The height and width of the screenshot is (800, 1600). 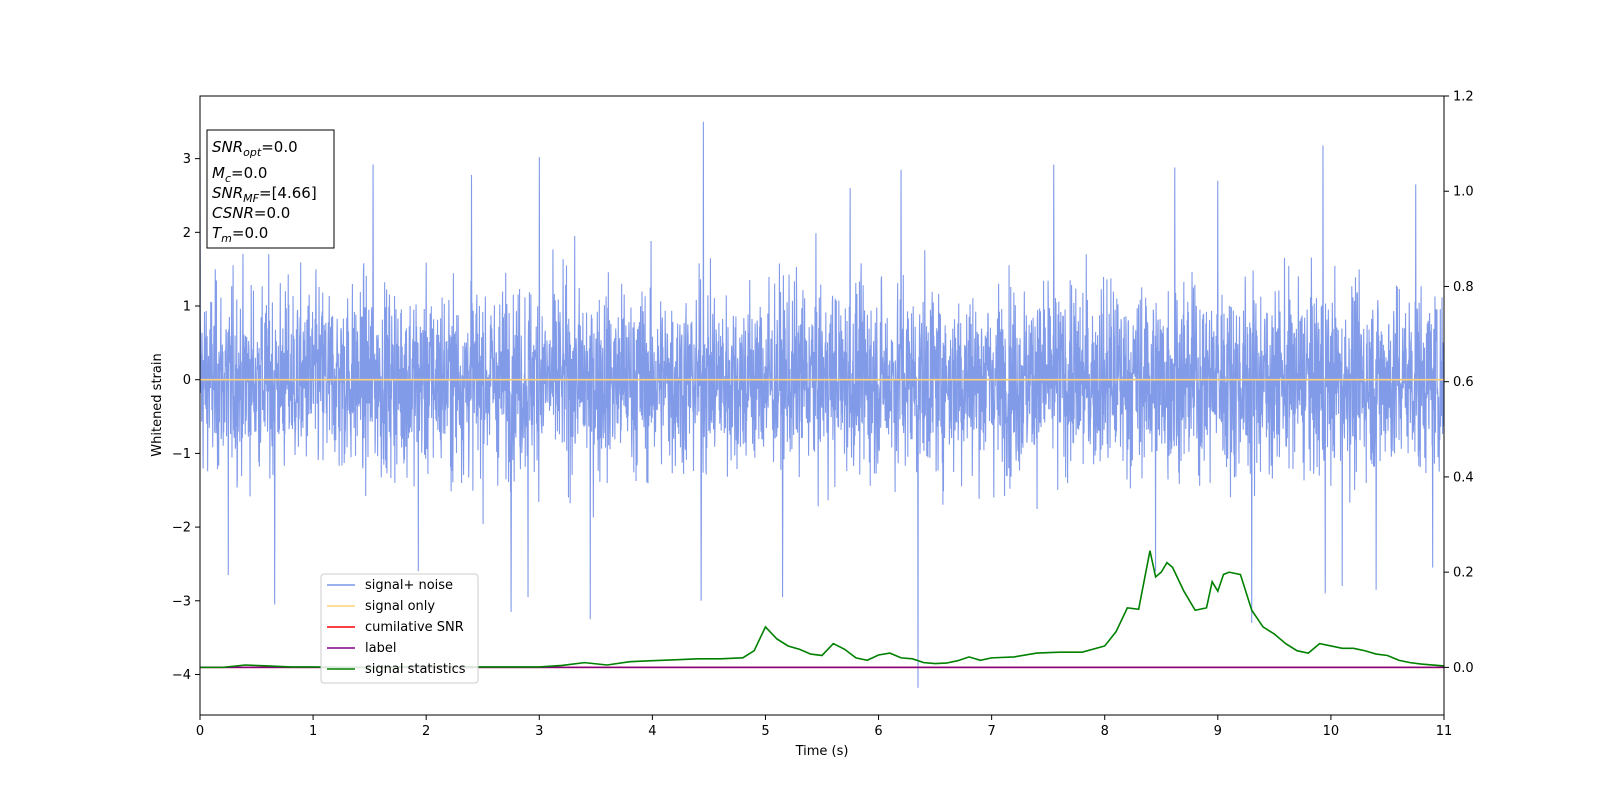 What do you see at coordinates (181, 675) in the screenshot?
I see `y-left-tick-label: −4` at bounding box center [181, 675].